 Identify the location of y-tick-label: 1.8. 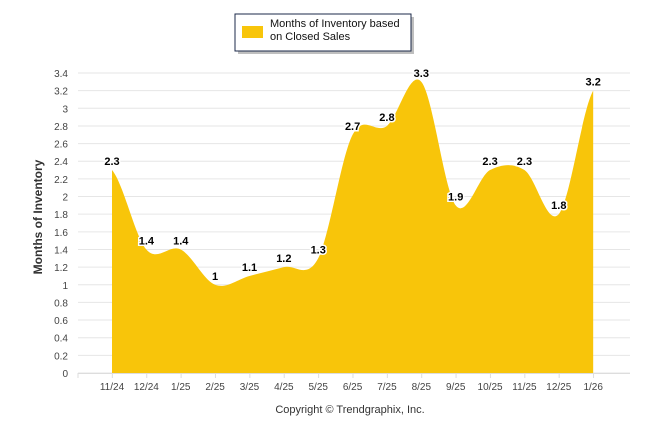
(61, 215).